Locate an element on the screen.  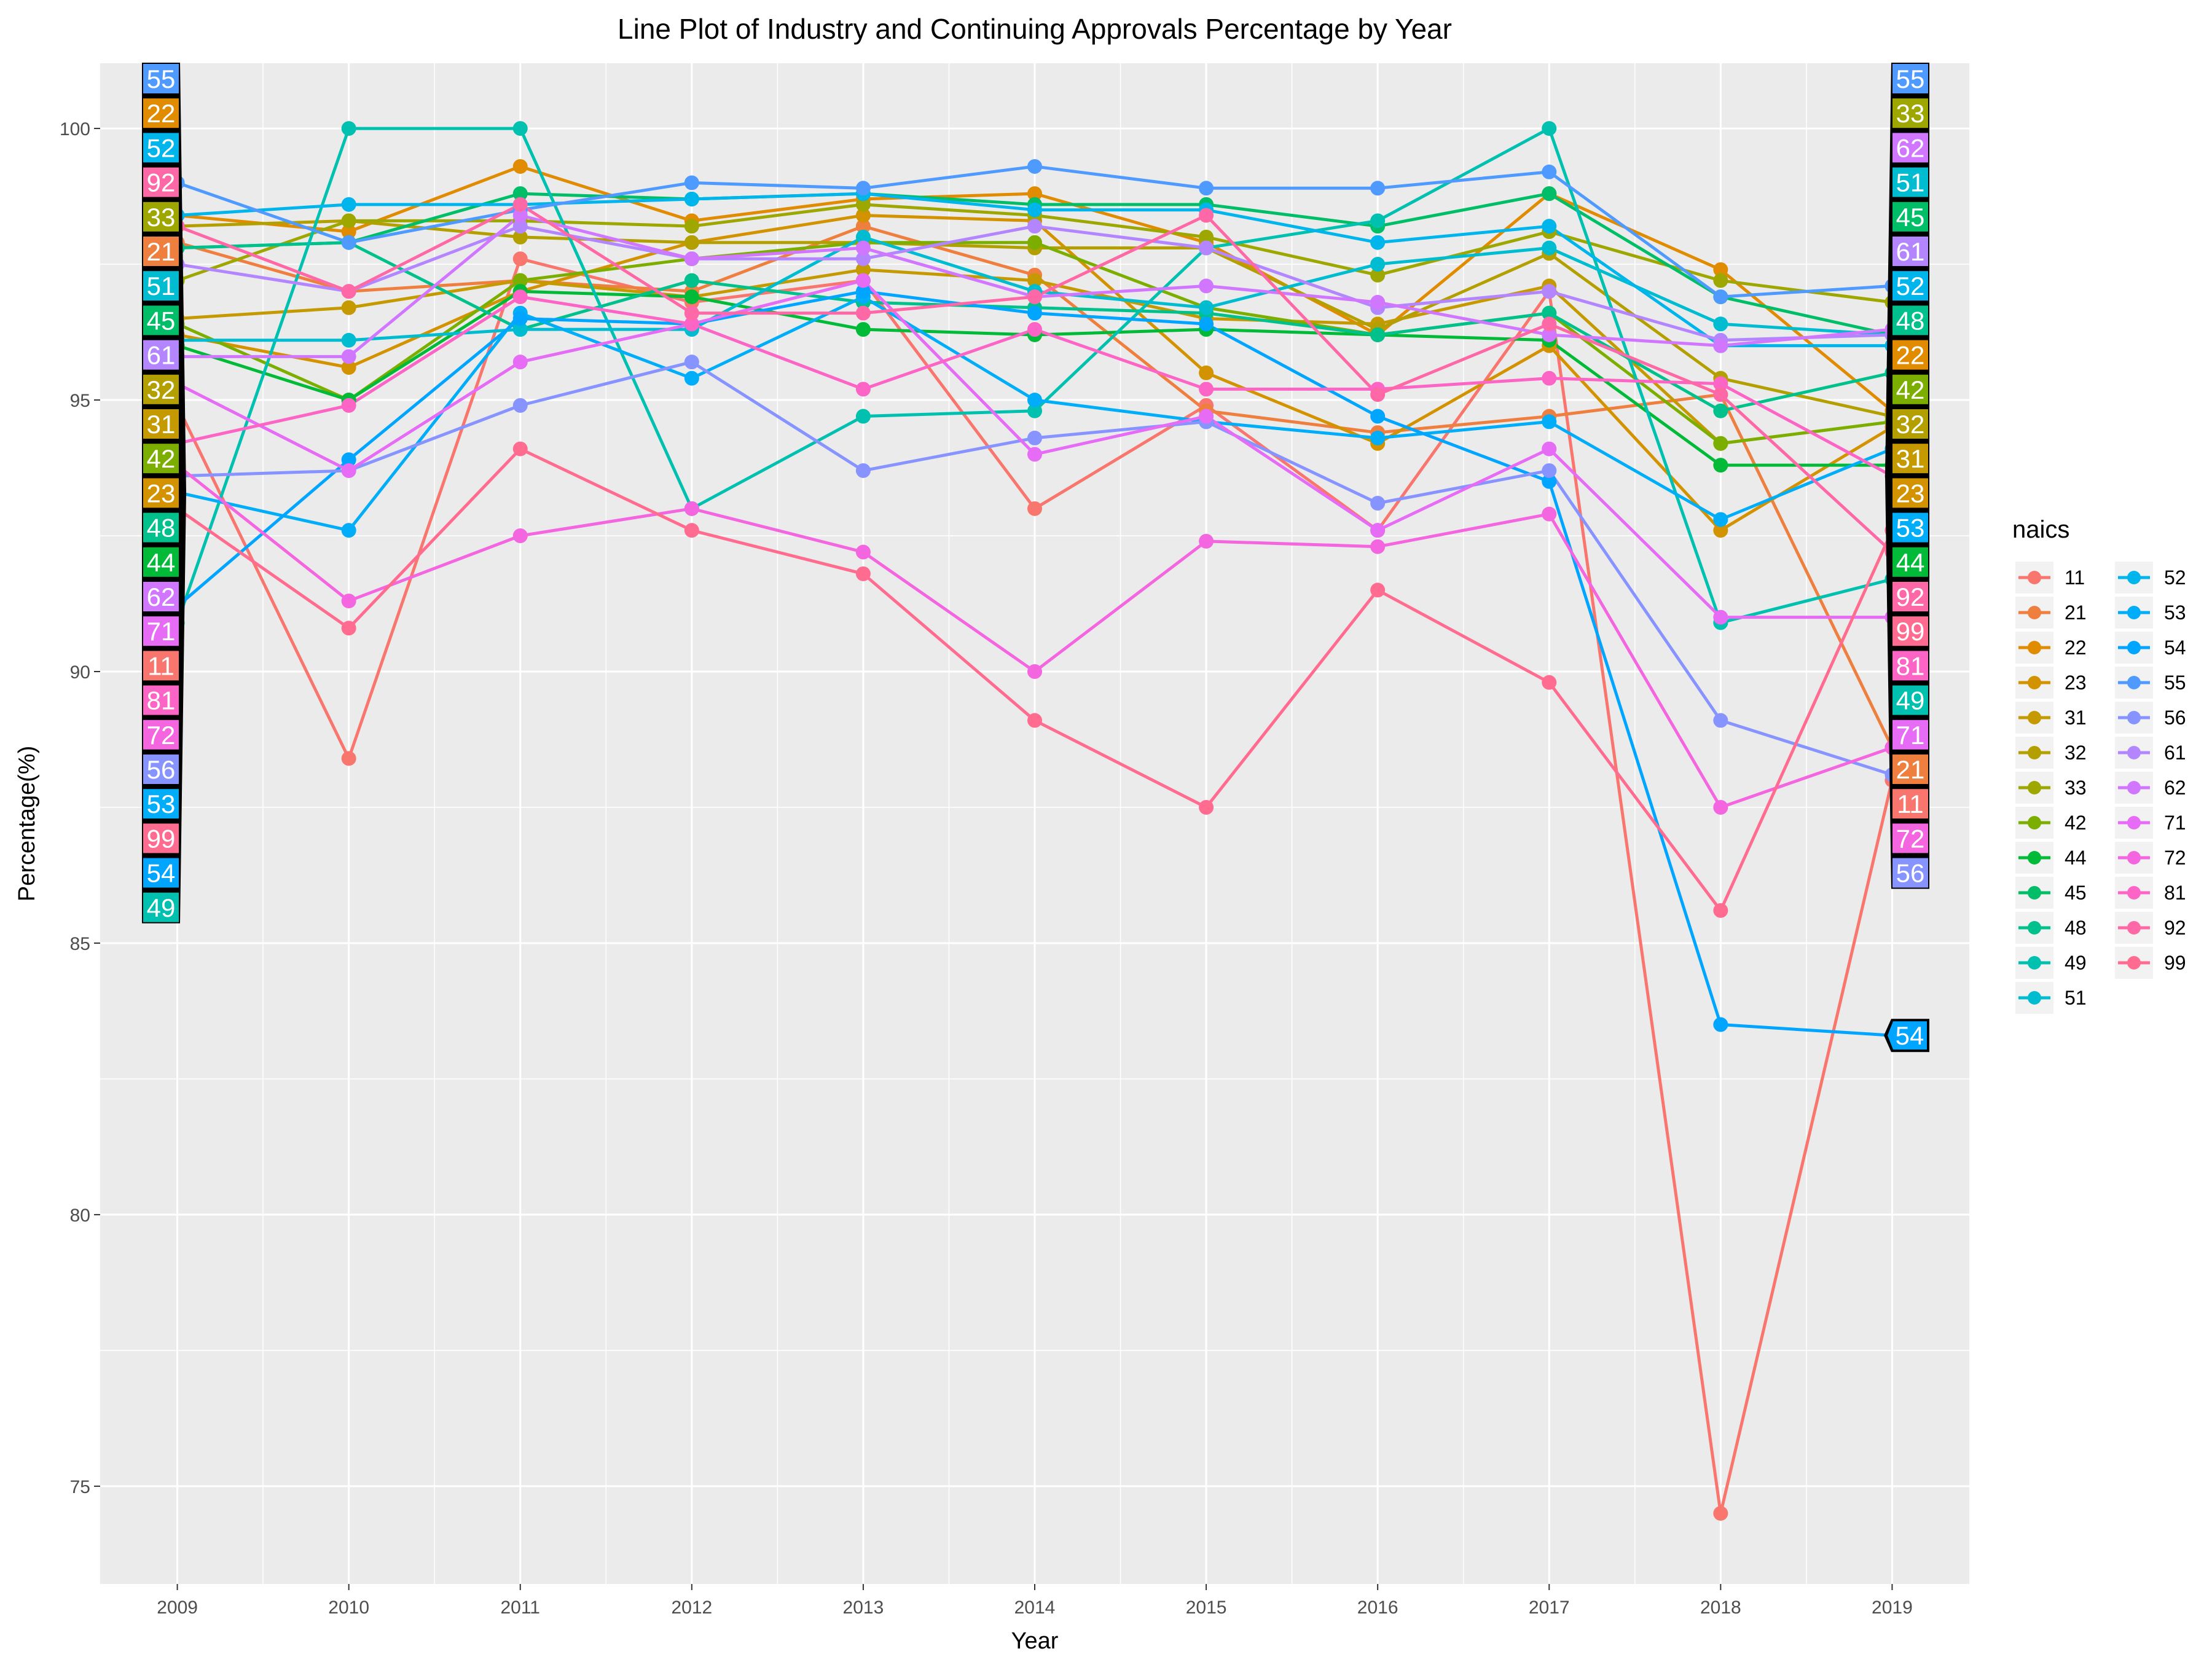
series-label-54: 54 is located at coordinates (161, 873).